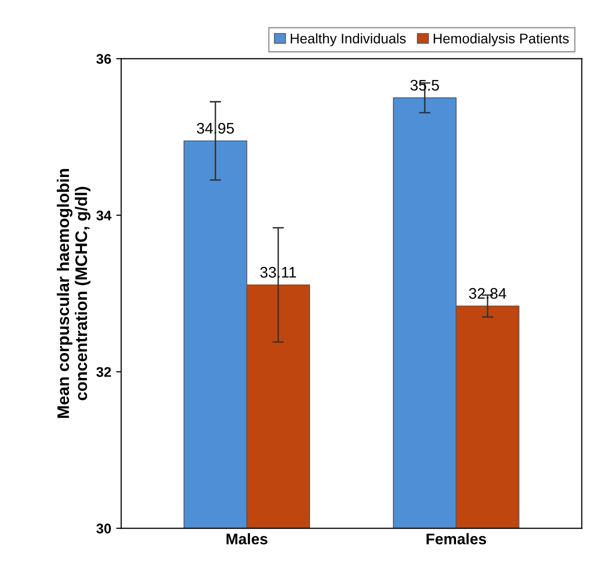 This screenshot has height=587, width=606. Describe the element at coordinates (73, 293) in the screenshot. I see `y-axis-title: Mean corpuscular haemoglobin concentration (MCHC, g/dl)` at that location.